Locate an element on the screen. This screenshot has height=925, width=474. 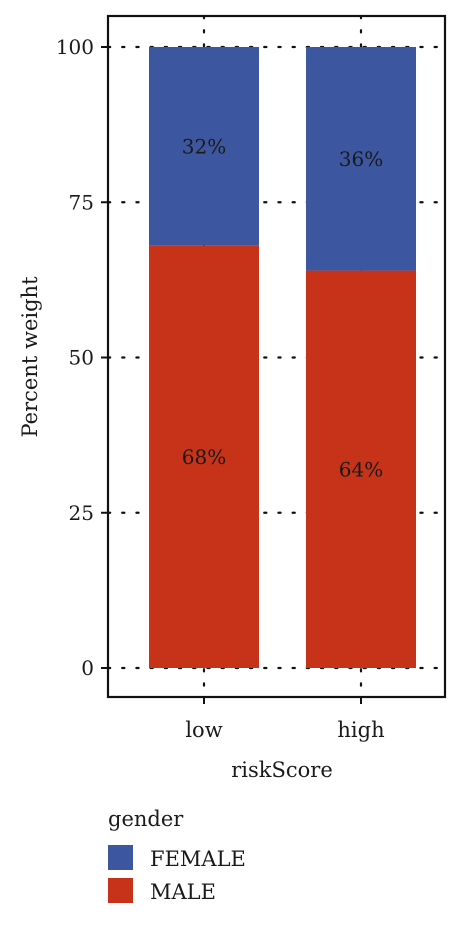
x-axis-title: riskScore is located at coordinates (282, 770).